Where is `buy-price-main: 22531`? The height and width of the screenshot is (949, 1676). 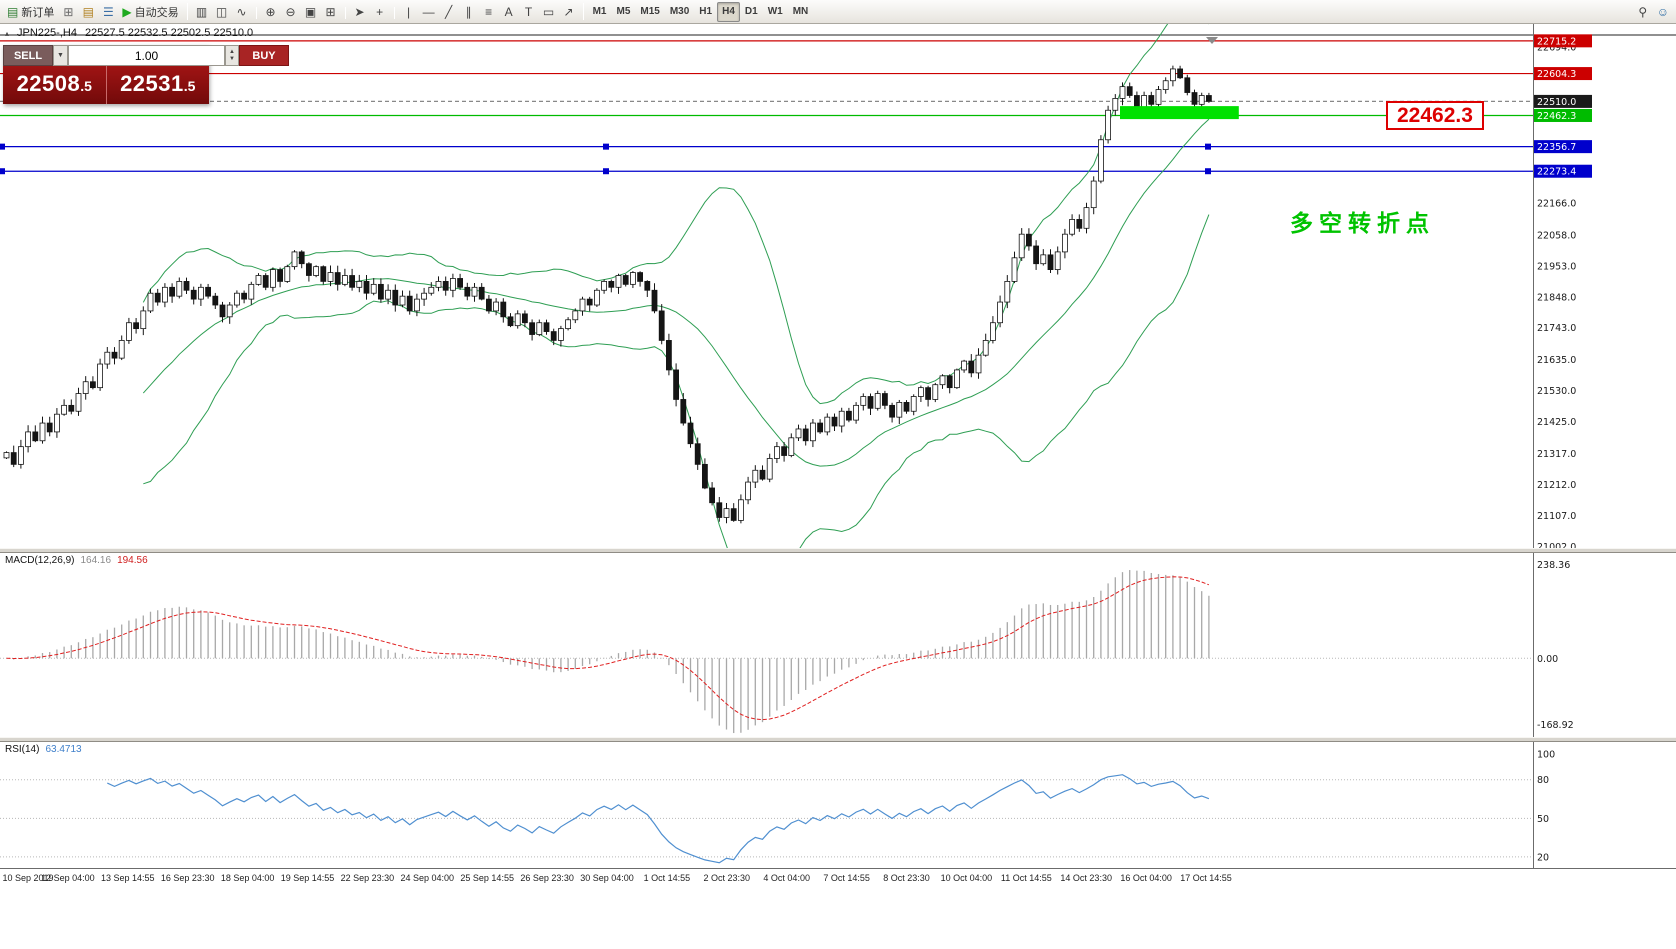 buy-price-main: 22531 is located at coordinates (152, 83).